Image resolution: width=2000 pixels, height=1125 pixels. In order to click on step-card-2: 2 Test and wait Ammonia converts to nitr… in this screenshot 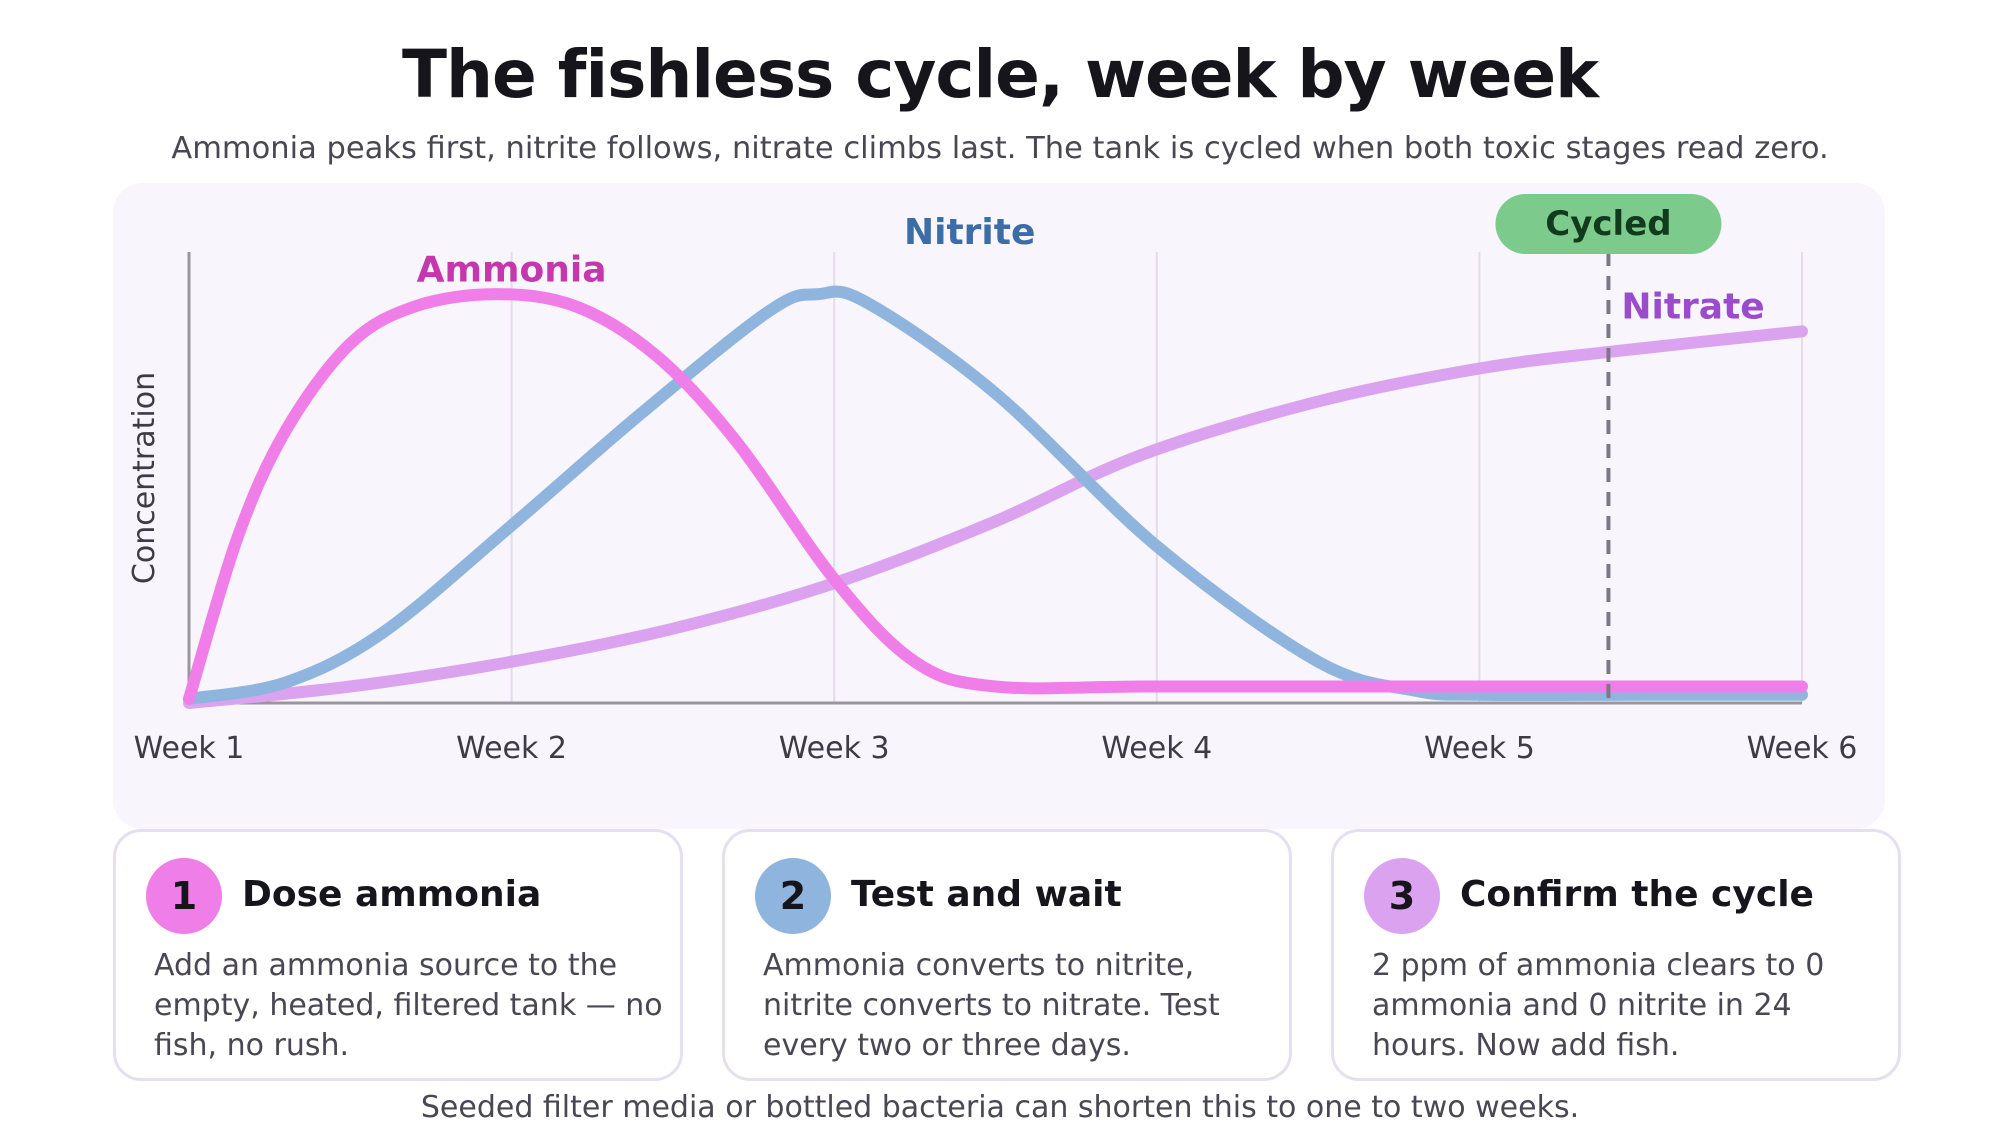, I will do `click(1007, 955)`.